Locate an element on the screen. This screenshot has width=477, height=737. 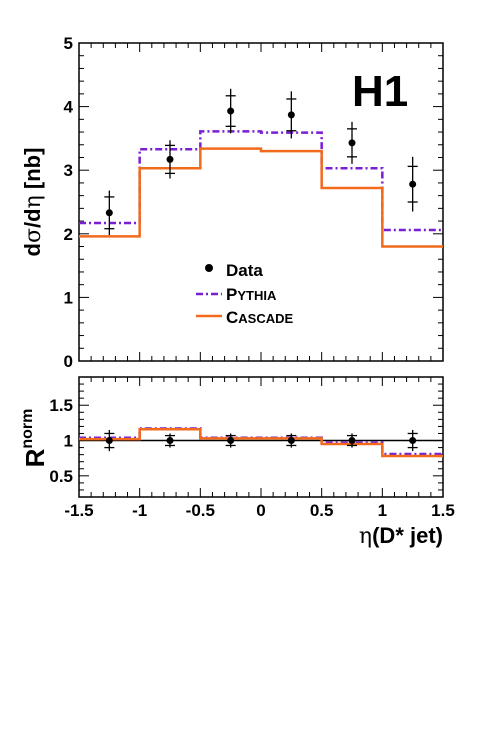
x-tick-label: -1 is located at coordinates (139, 510).